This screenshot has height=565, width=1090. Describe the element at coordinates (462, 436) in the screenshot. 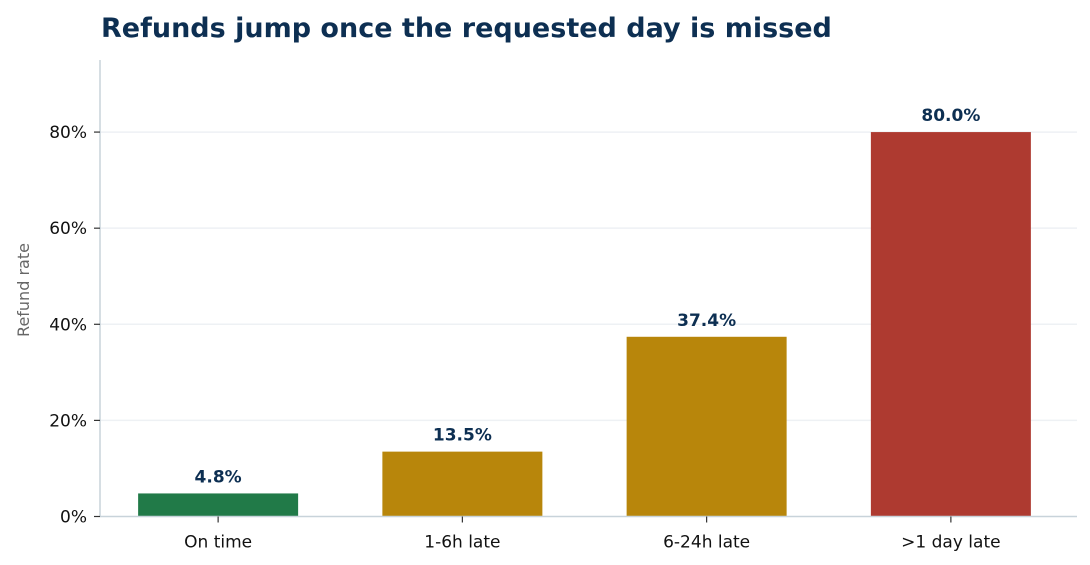

I see `data-label: 13.5%` at that location.